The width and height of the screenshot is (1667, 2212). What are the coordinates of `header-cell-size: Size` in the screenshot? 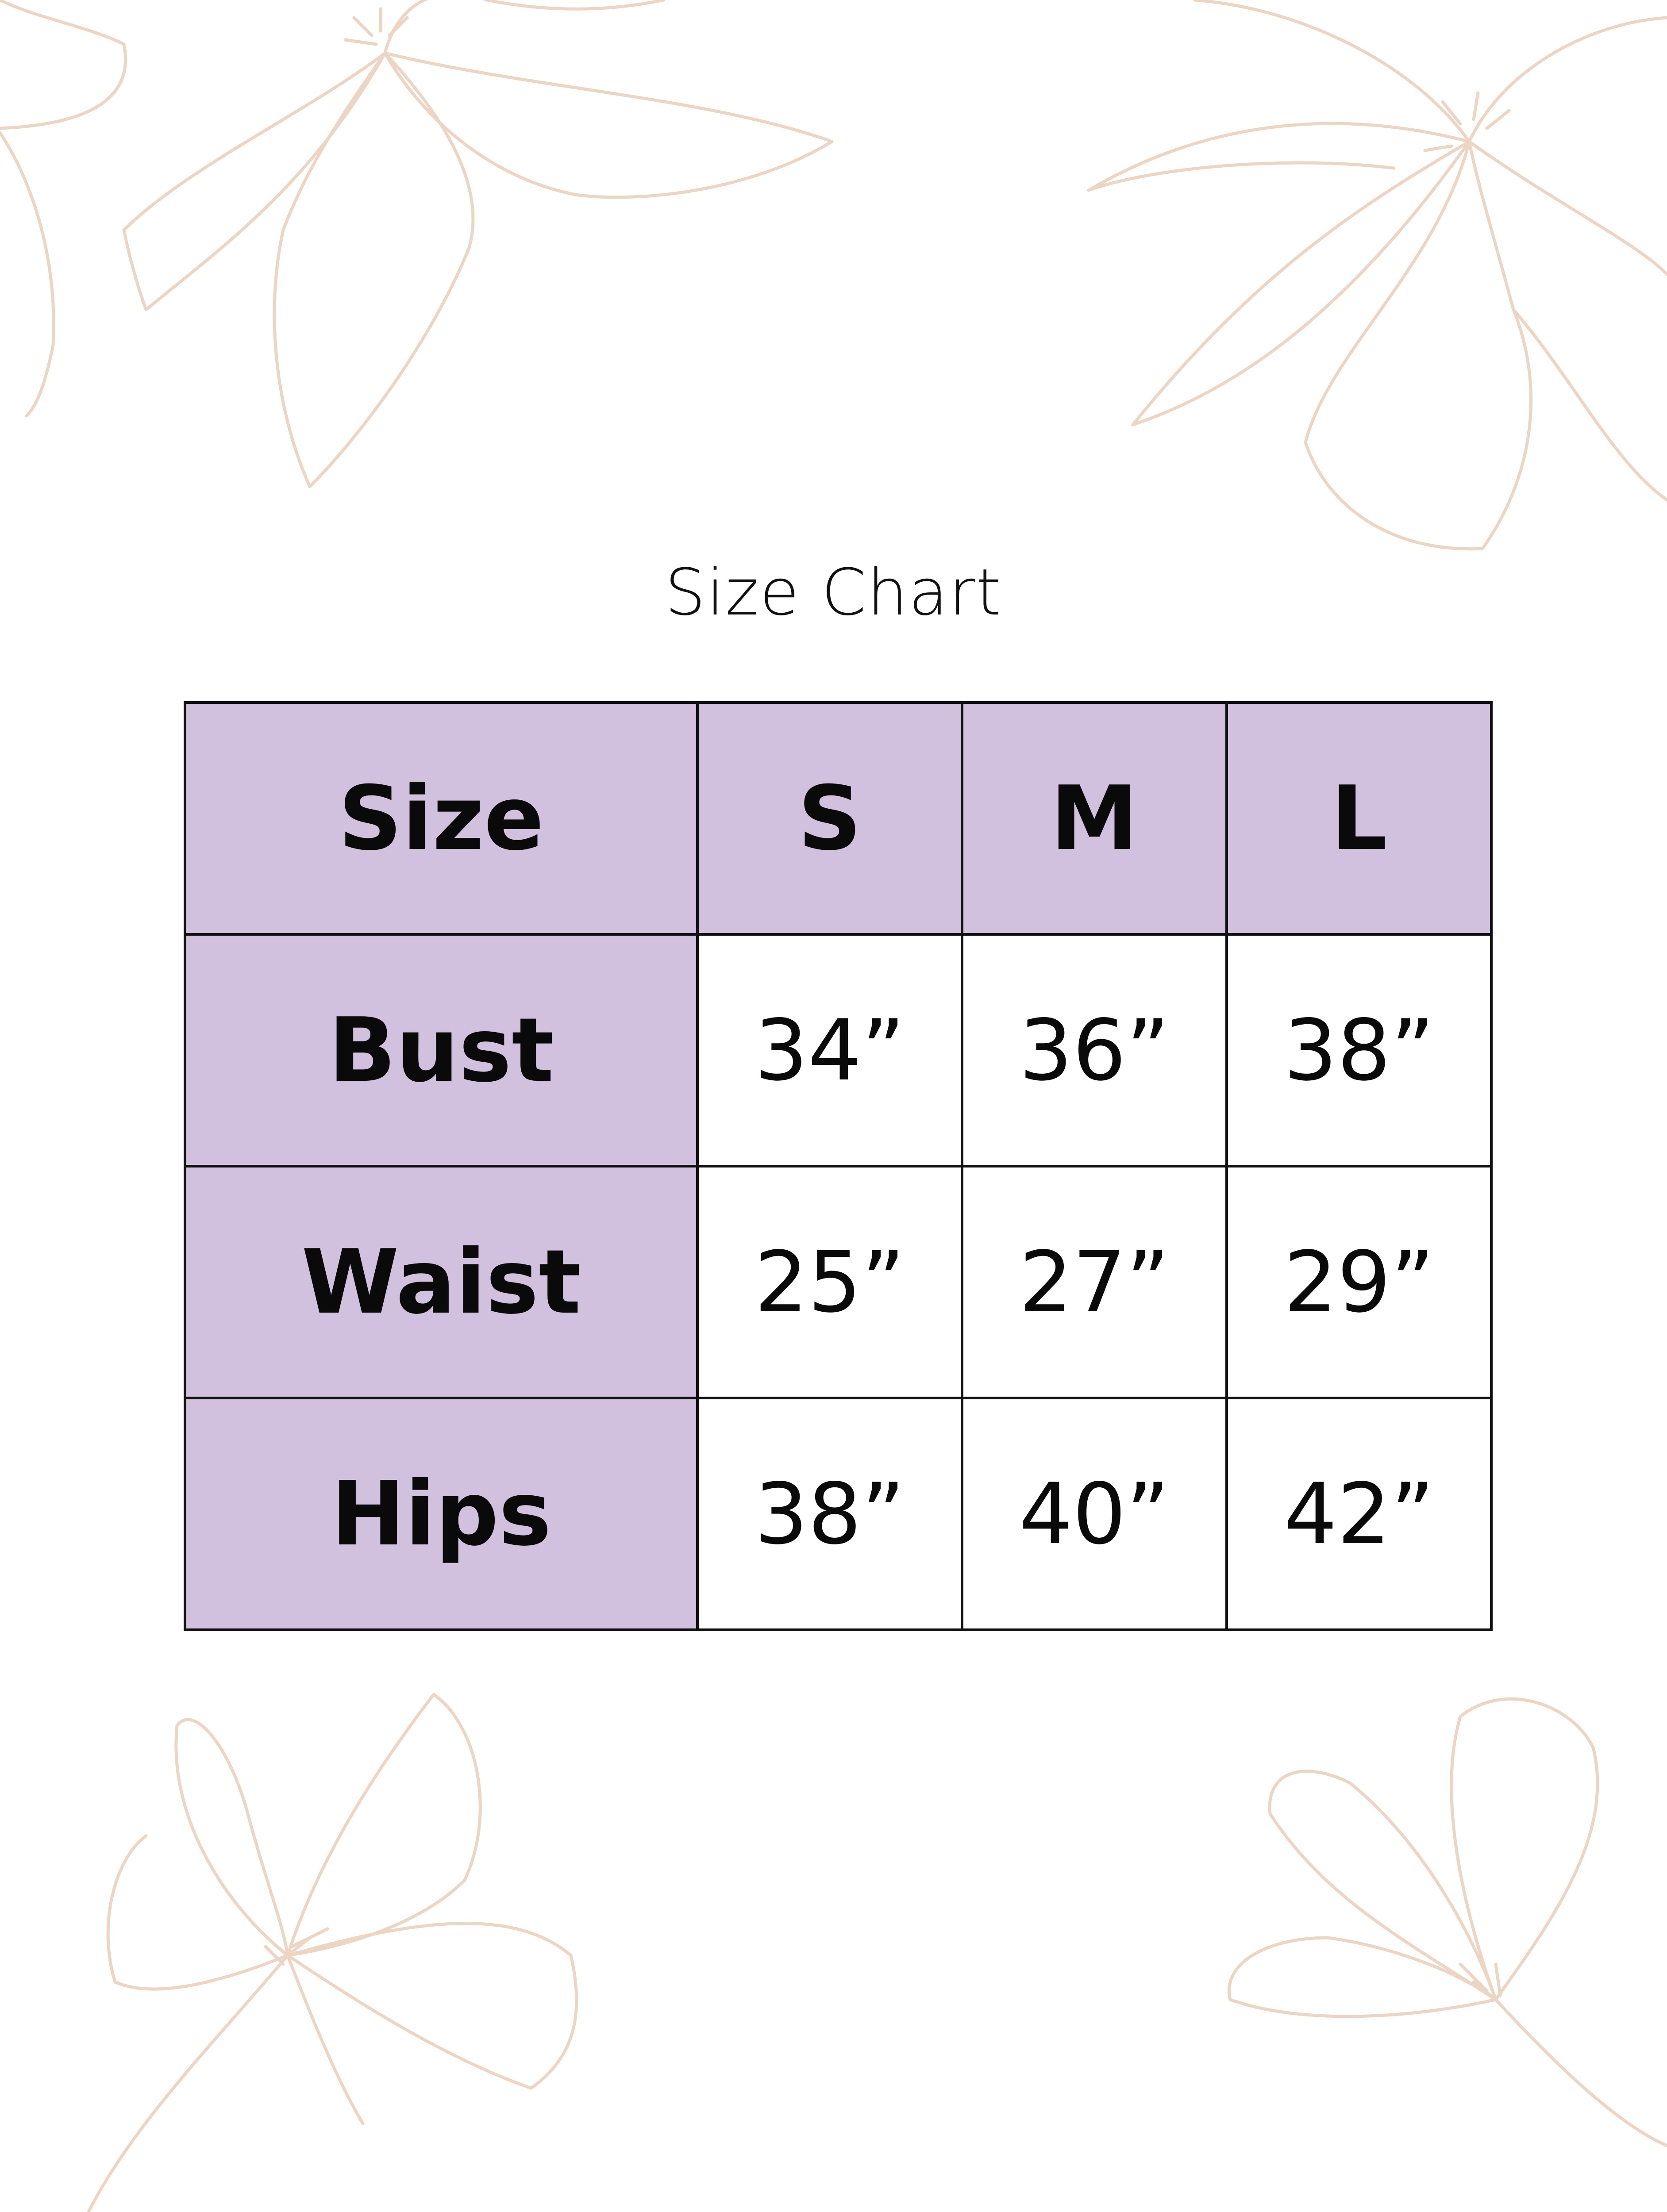 It's located at (442, 819).